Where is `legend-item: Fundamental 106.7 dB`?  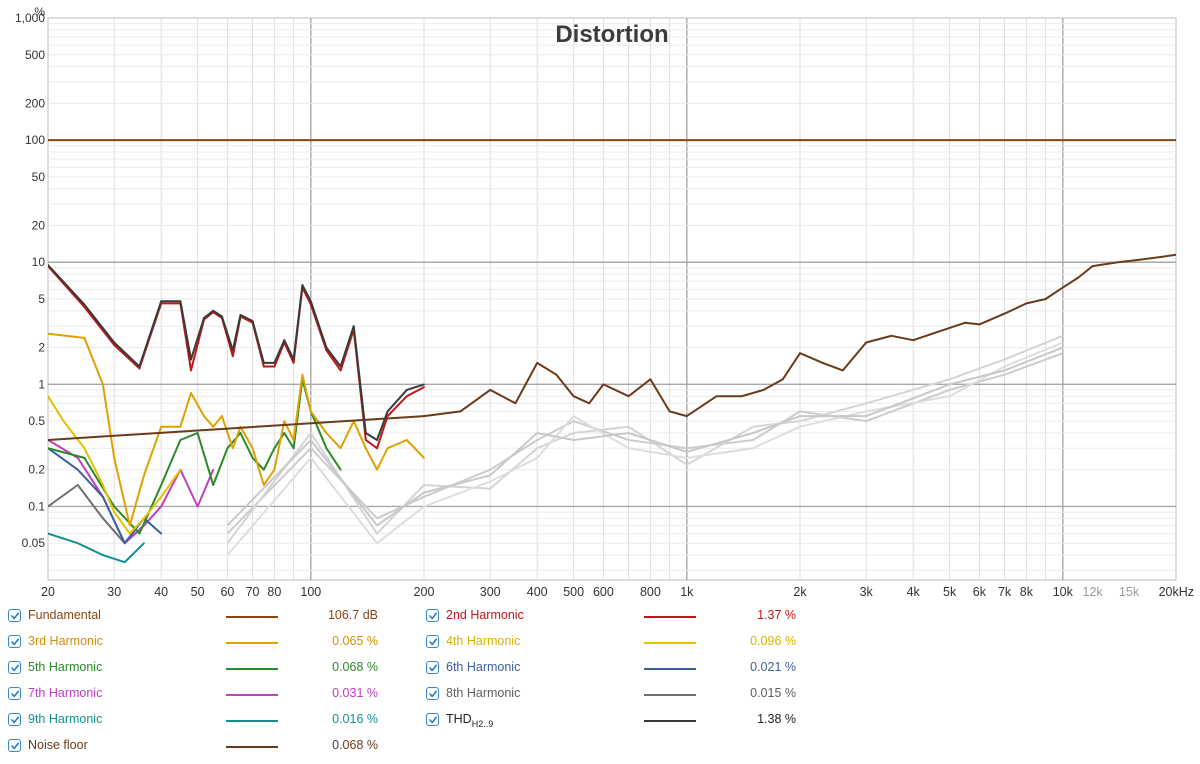
legend-item: Fundamental 106.7 dB is located at coordinates (208, 617).